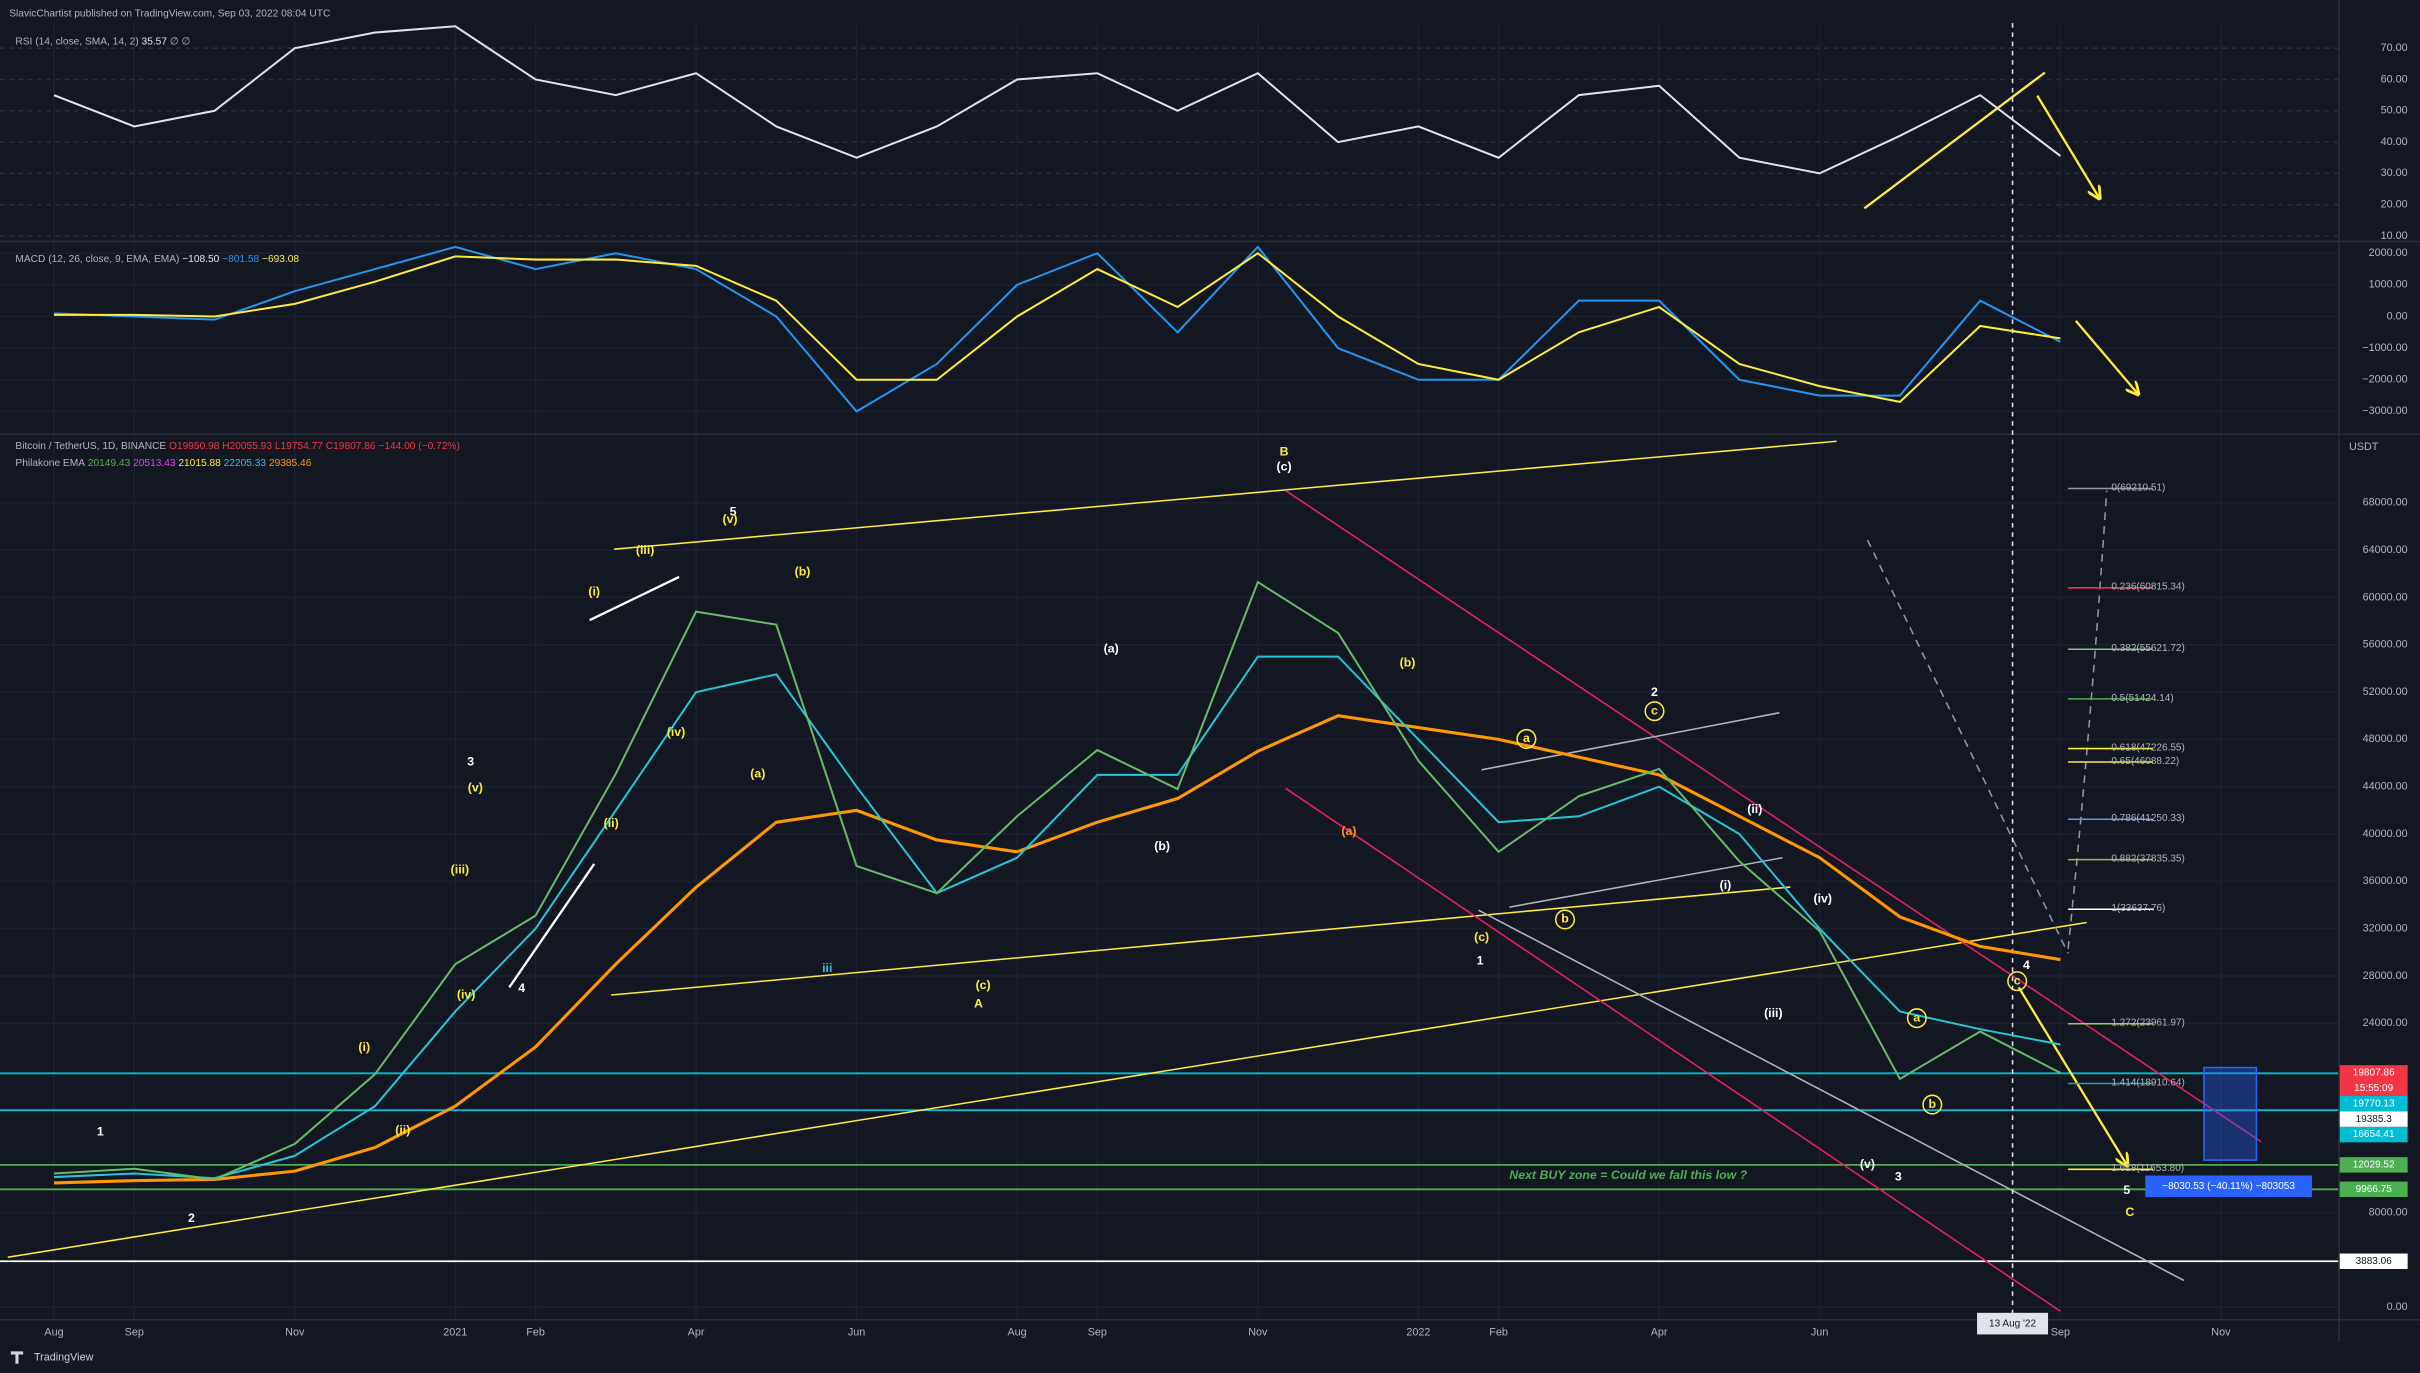 The width and height of the screenshot is (2420, 1373). I want to click on fib-label: 1.618(11653.80), so click(2147, 1168).